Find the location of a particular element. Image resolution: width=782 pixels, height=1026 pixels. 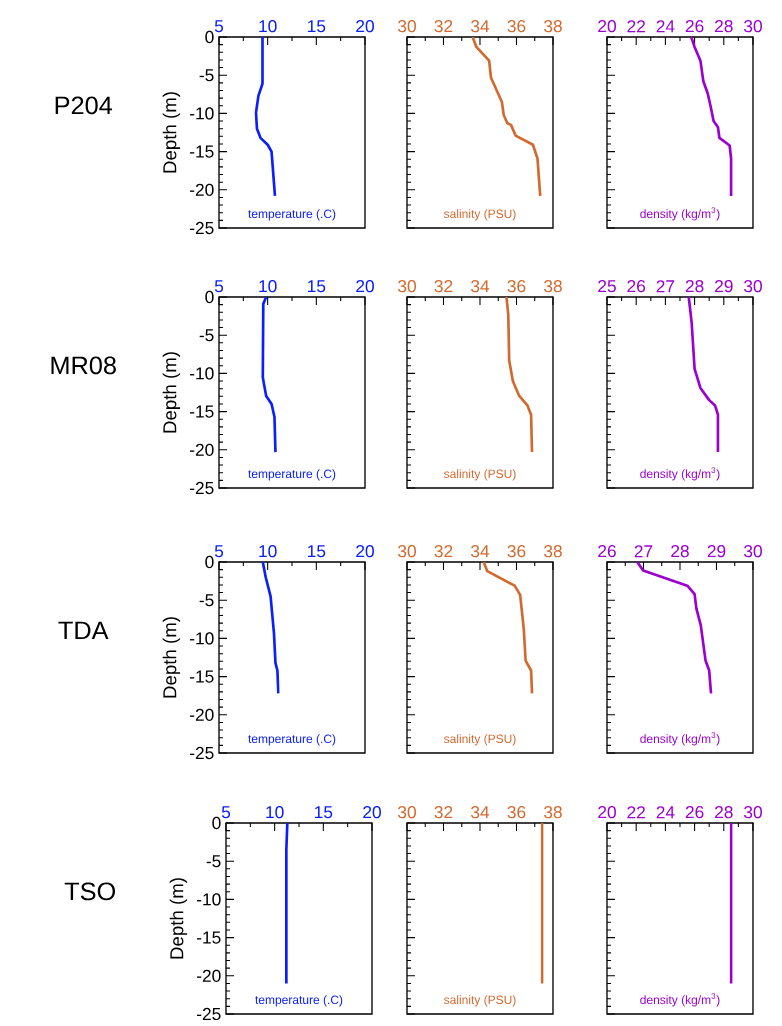

text: MR08 is located at coordinates (83, 365).